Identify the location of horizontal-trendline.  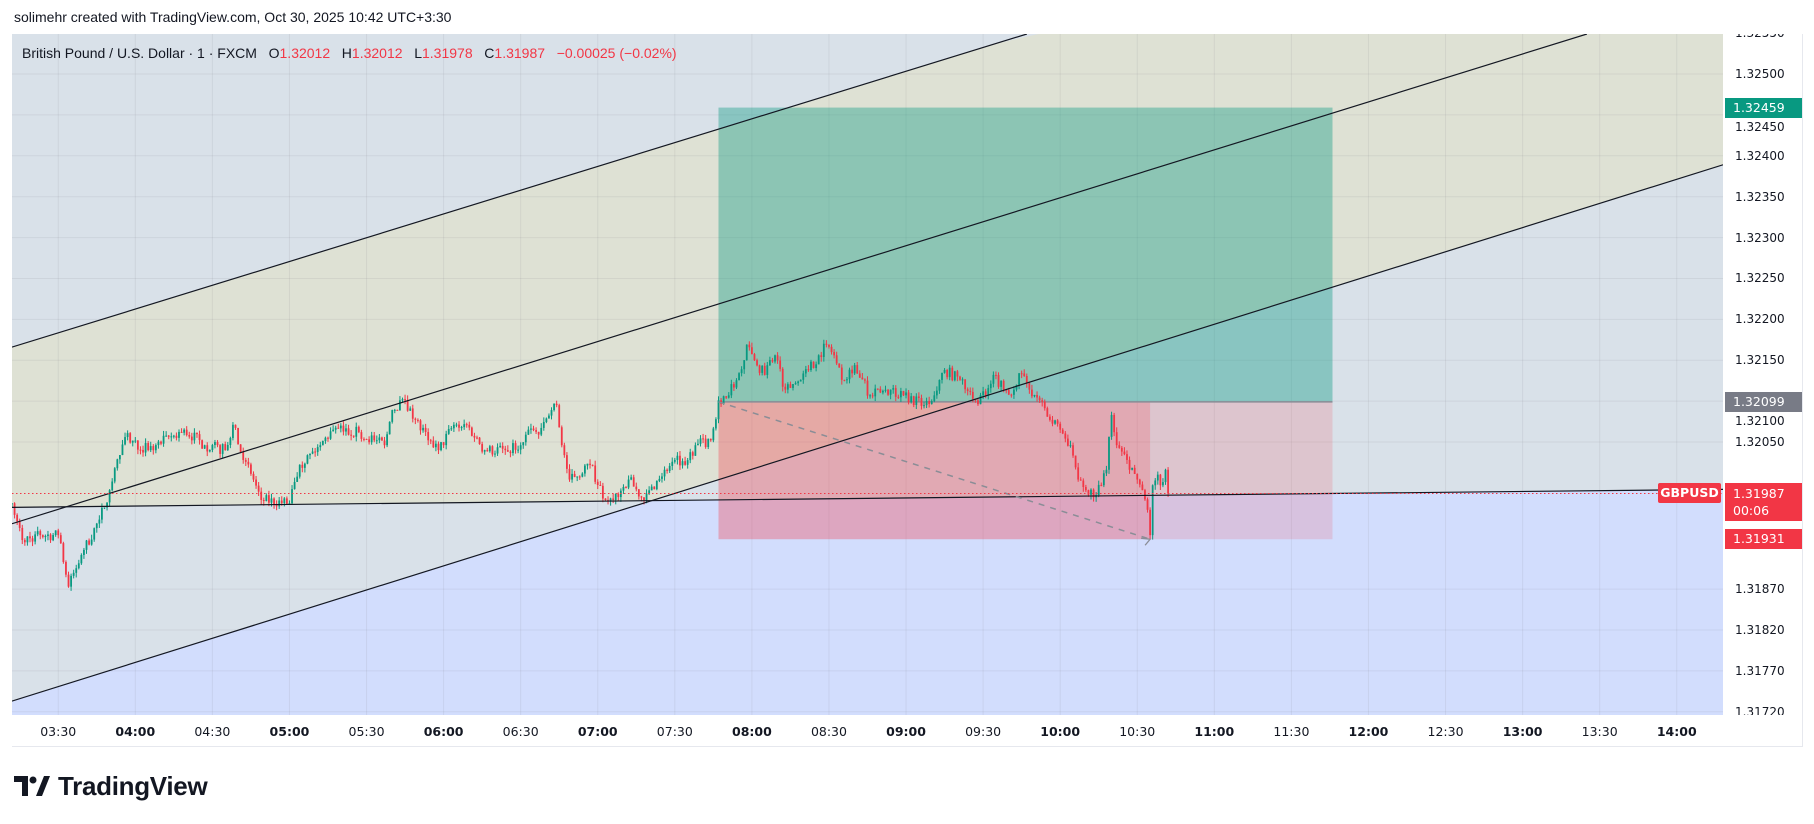
(867, 498).